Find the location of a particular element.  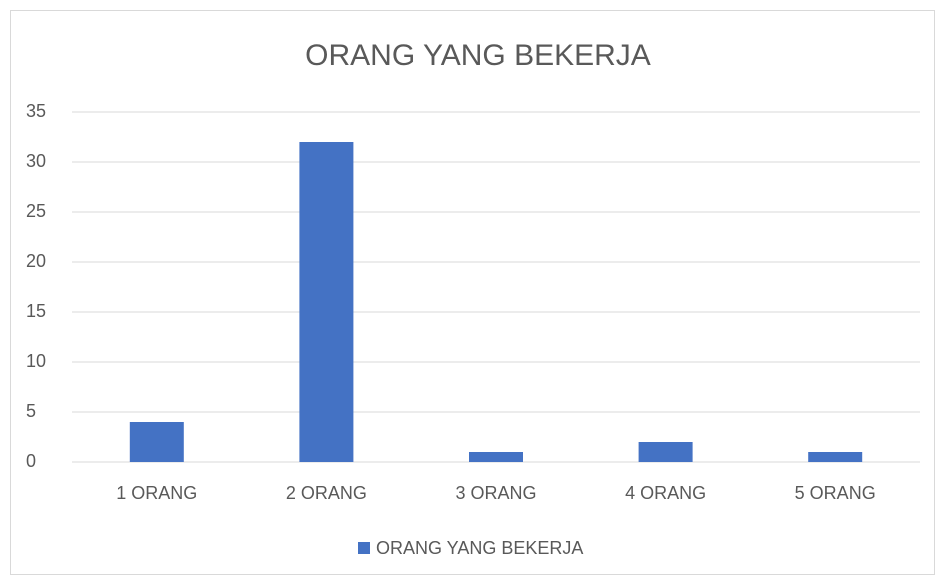

y-tick-label: 20 is located at coordinates (36, 261).